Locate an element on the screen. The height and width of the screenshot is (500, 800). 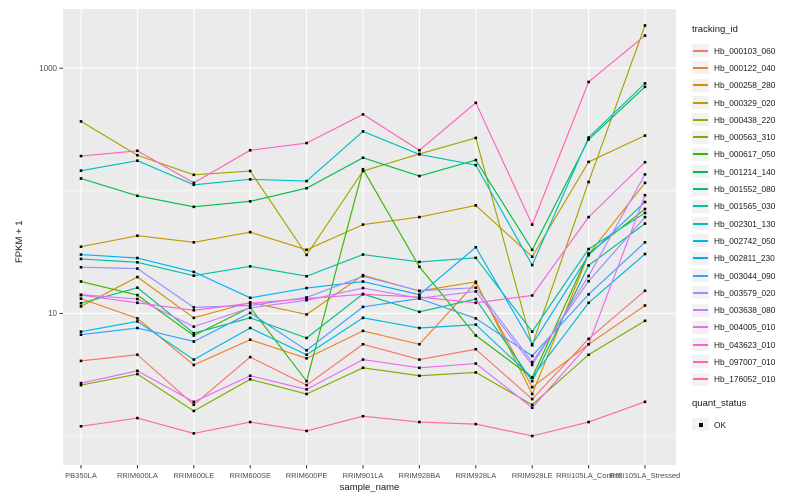
y-tick-label: 10 is located at coordinates (52, 313).